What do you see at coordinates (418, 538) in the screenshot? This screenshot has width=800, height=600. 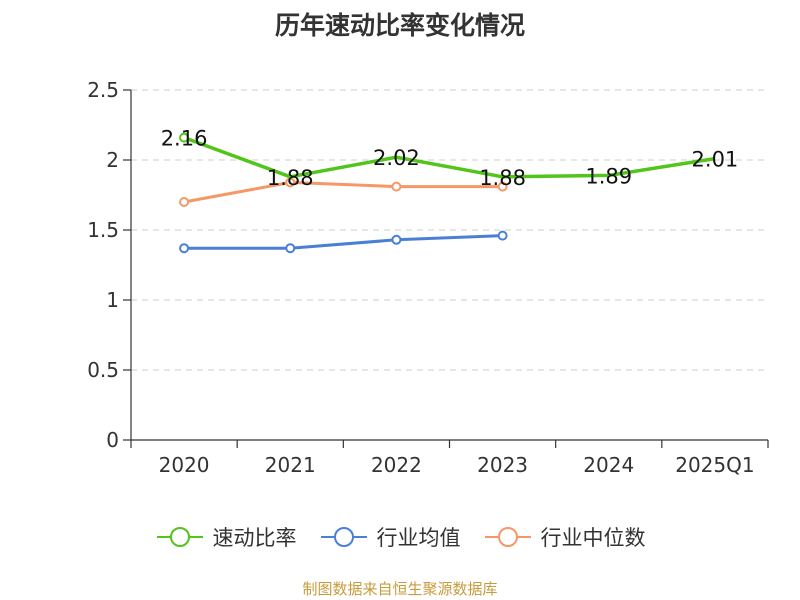 I see `legend-label: 行业均值` at bounding box center [418, 538].